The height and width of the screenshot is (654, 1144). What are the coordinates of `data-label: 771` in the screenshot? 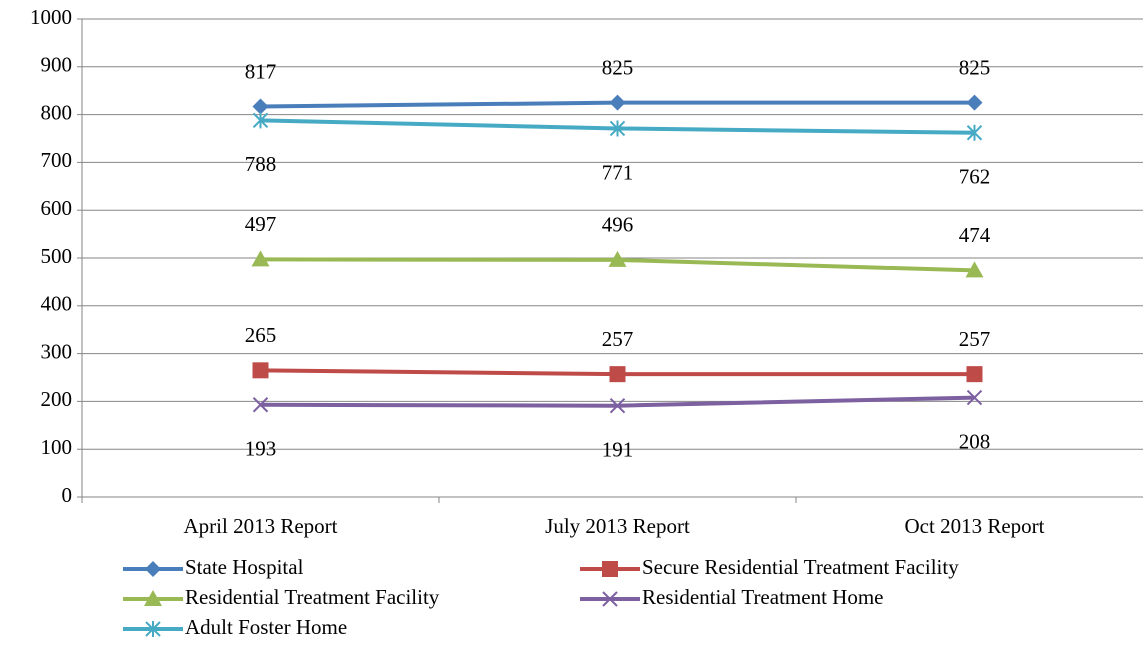 It's located at (618, 172).